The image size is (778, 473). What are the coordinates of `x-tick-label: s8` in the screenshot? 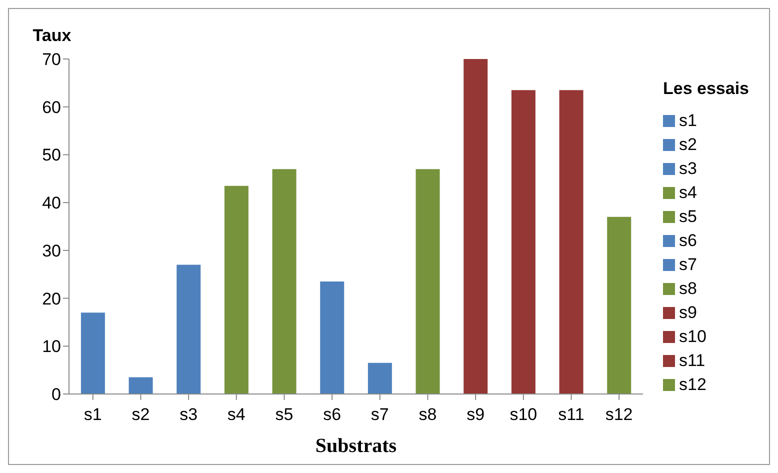 It's located at (427, 414).